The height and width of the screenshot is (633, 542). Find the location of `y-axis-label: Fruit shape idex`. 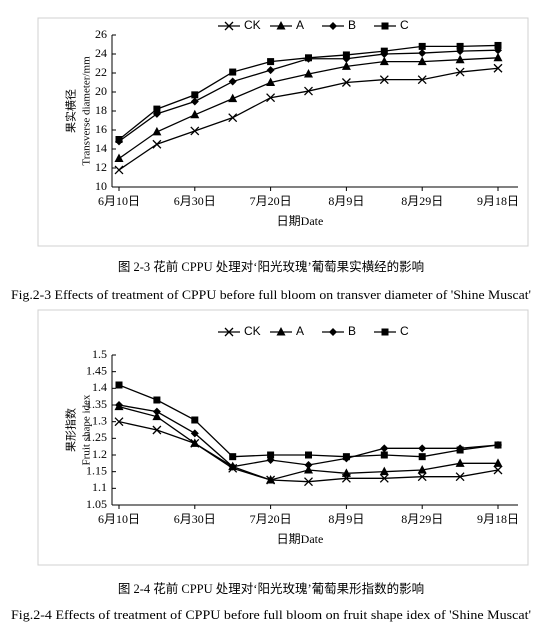

y-axis-label: Fruit shape idex is located at coordinates (87, 429).